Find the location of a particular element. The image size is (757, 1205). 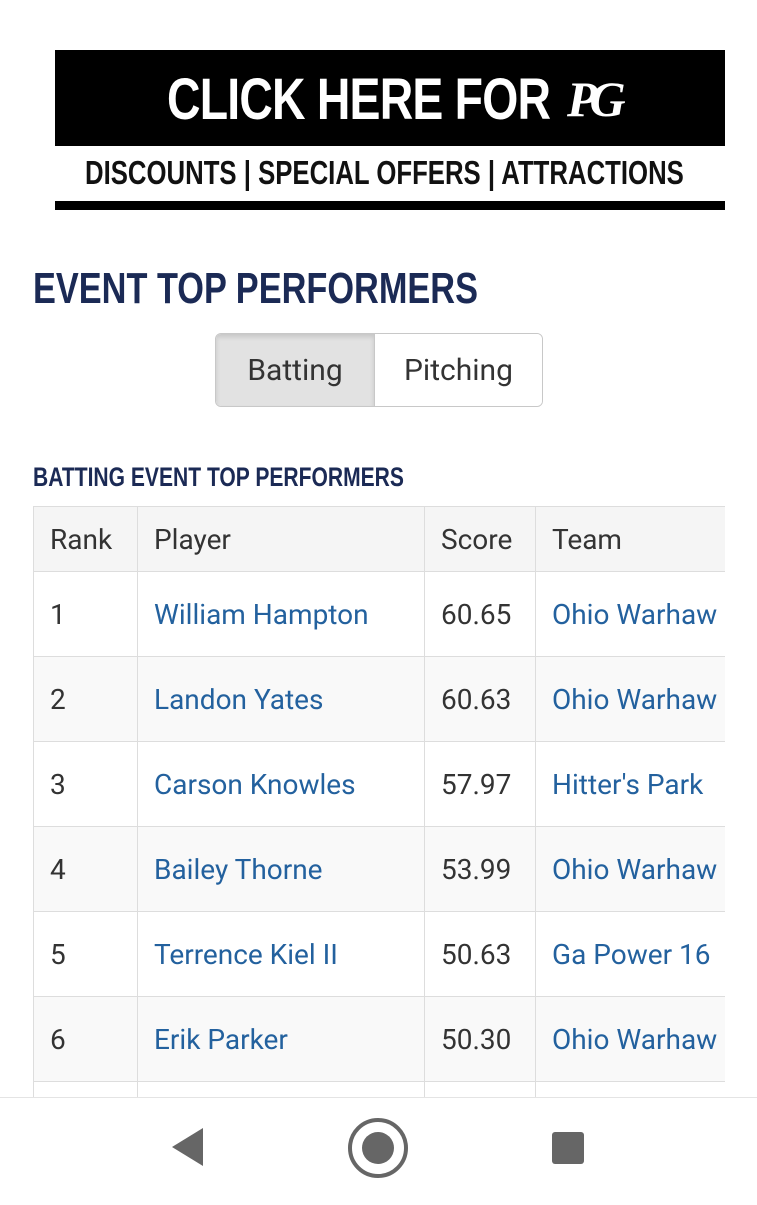

column-header: Player is located at coordinates (281, 539).